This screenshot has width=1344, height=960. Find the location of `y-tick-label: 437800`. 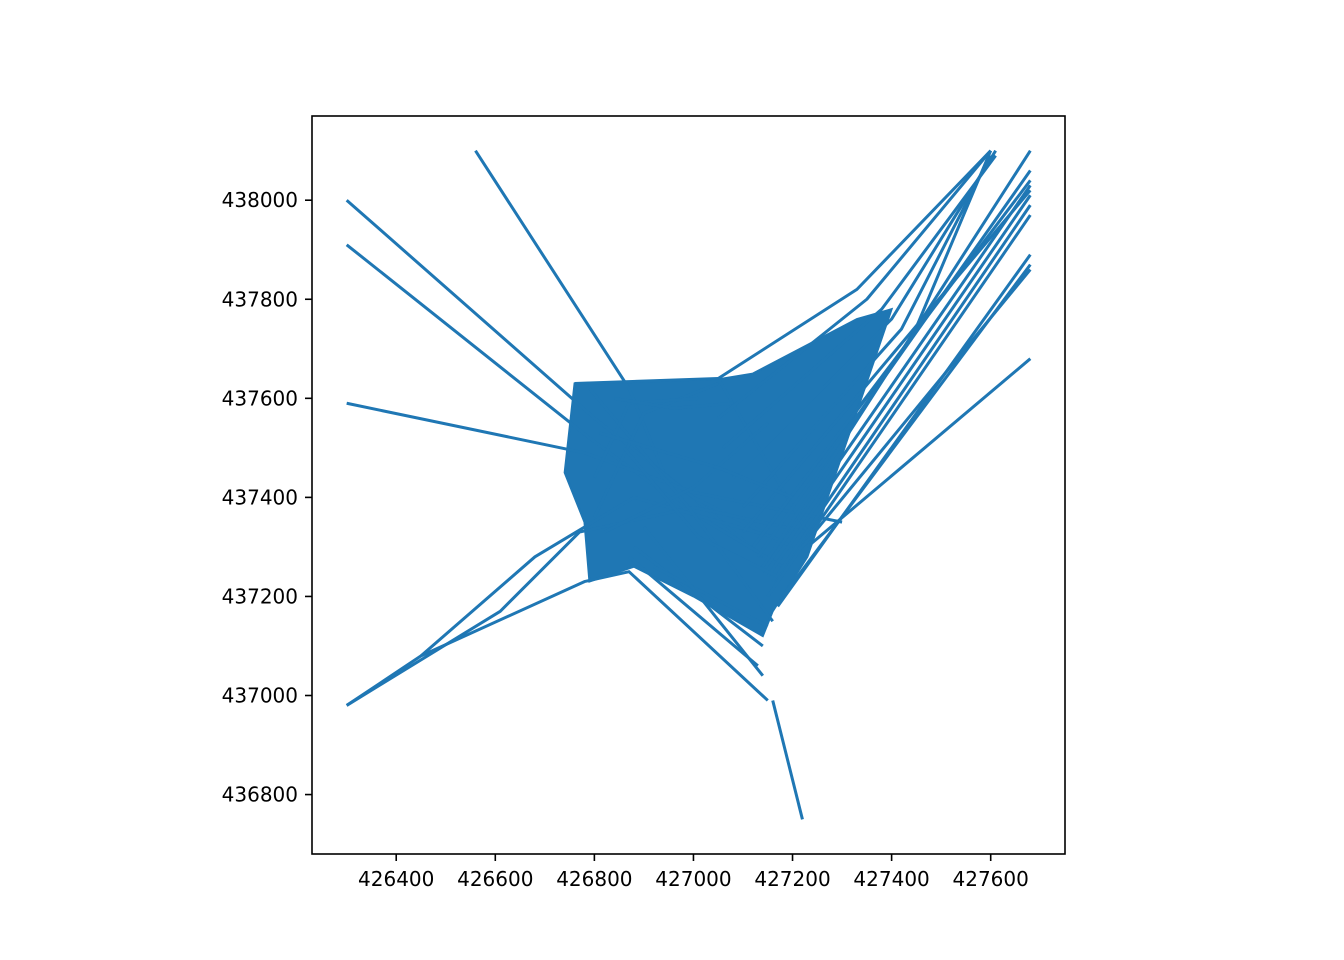

y-tick-label: 437800 is located at coordinates (260, 299).